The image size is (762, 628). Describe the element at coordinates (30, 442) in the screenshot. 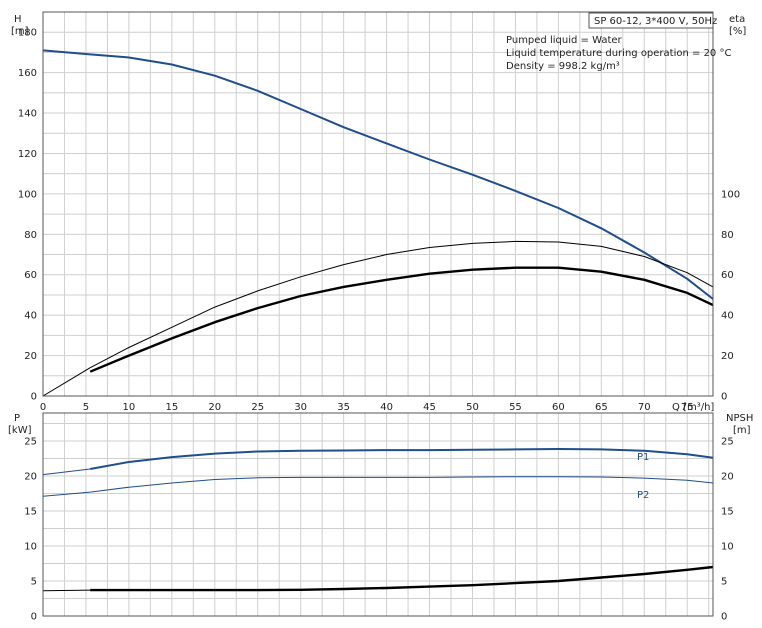

I see `bottom-left-tick-label: 25` at that location.